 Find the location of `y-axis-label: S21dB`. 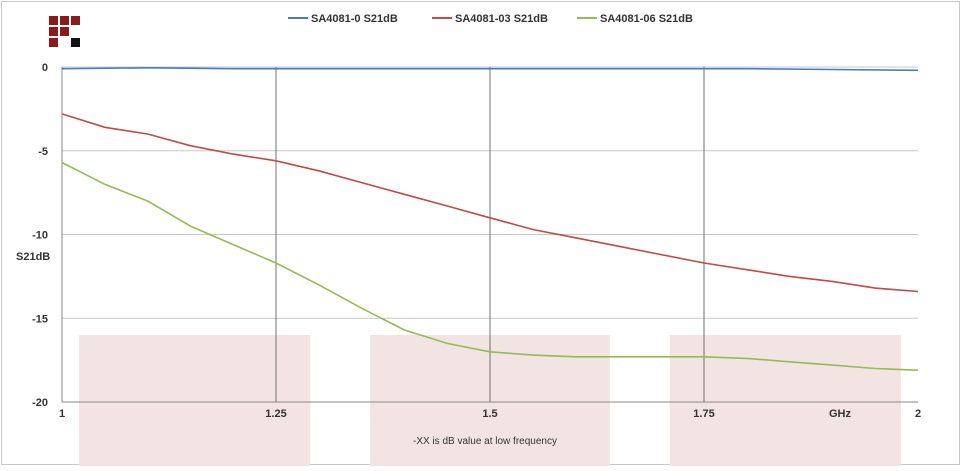

y-axis-label: S21dB is located at coordinates (33, 257).